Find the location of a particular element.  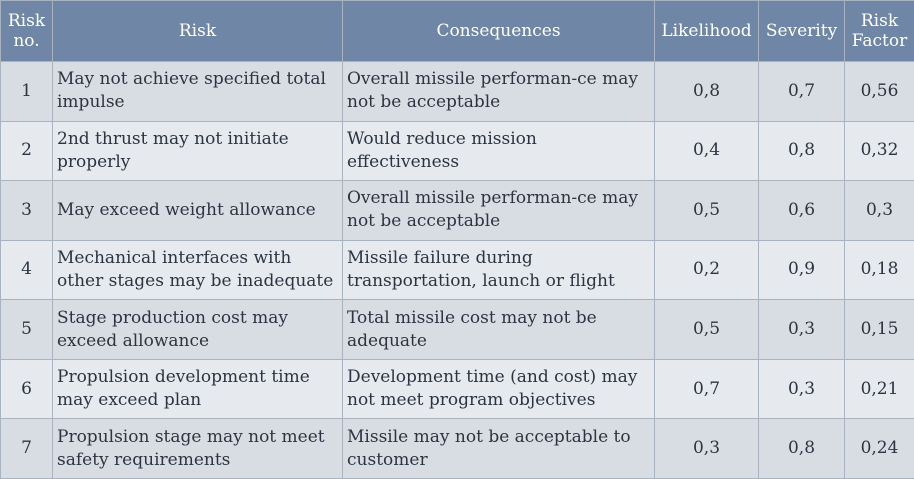

cell-risk: May exceed weight allowance is located at coordinates (197, 210).